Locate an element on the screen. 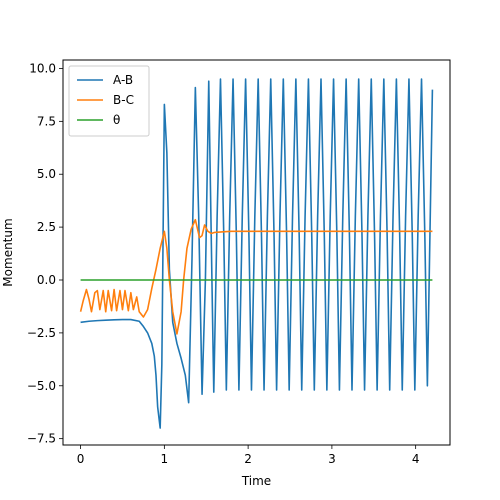 This screenshot has height=500, width=500. legend-label-a-b: A-B is located at coordinates (123, 80).